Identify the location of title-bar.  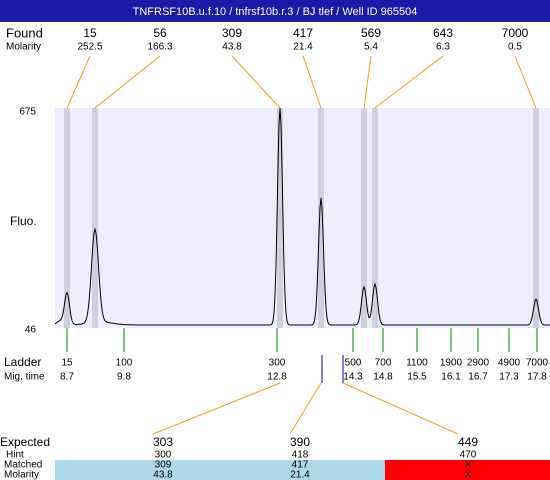
(275, 11).